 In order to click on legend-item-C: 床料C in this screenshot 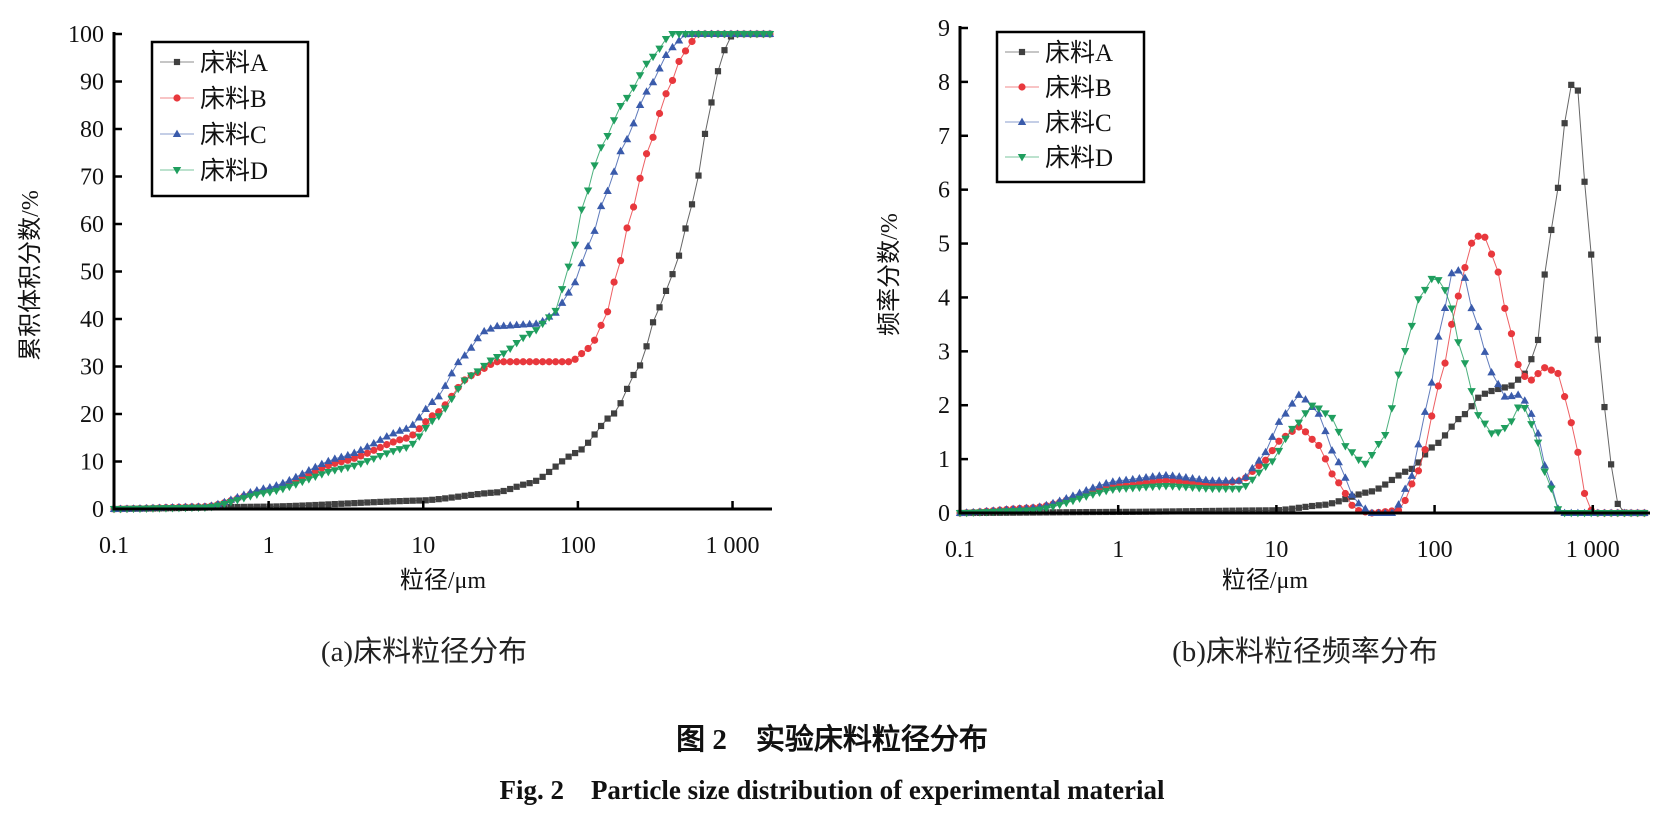, I will do `click(1058, 123)`.